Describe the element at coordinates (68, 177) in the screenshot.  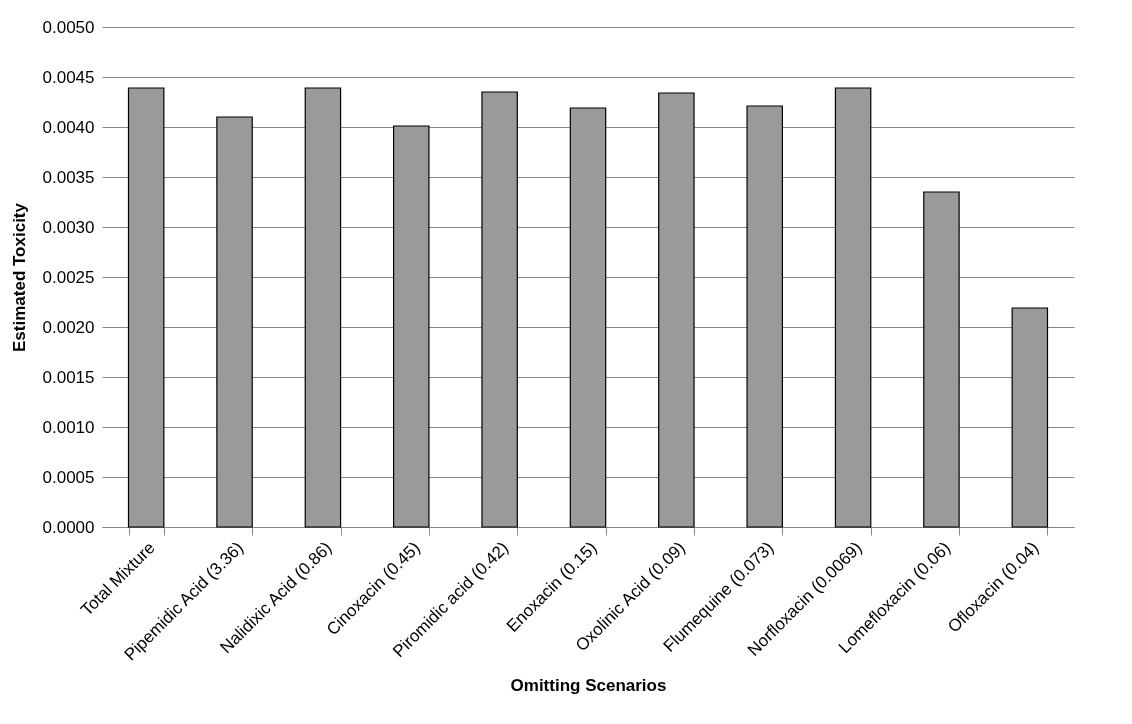
I see `y-tick-label: 0.0035` at that location.